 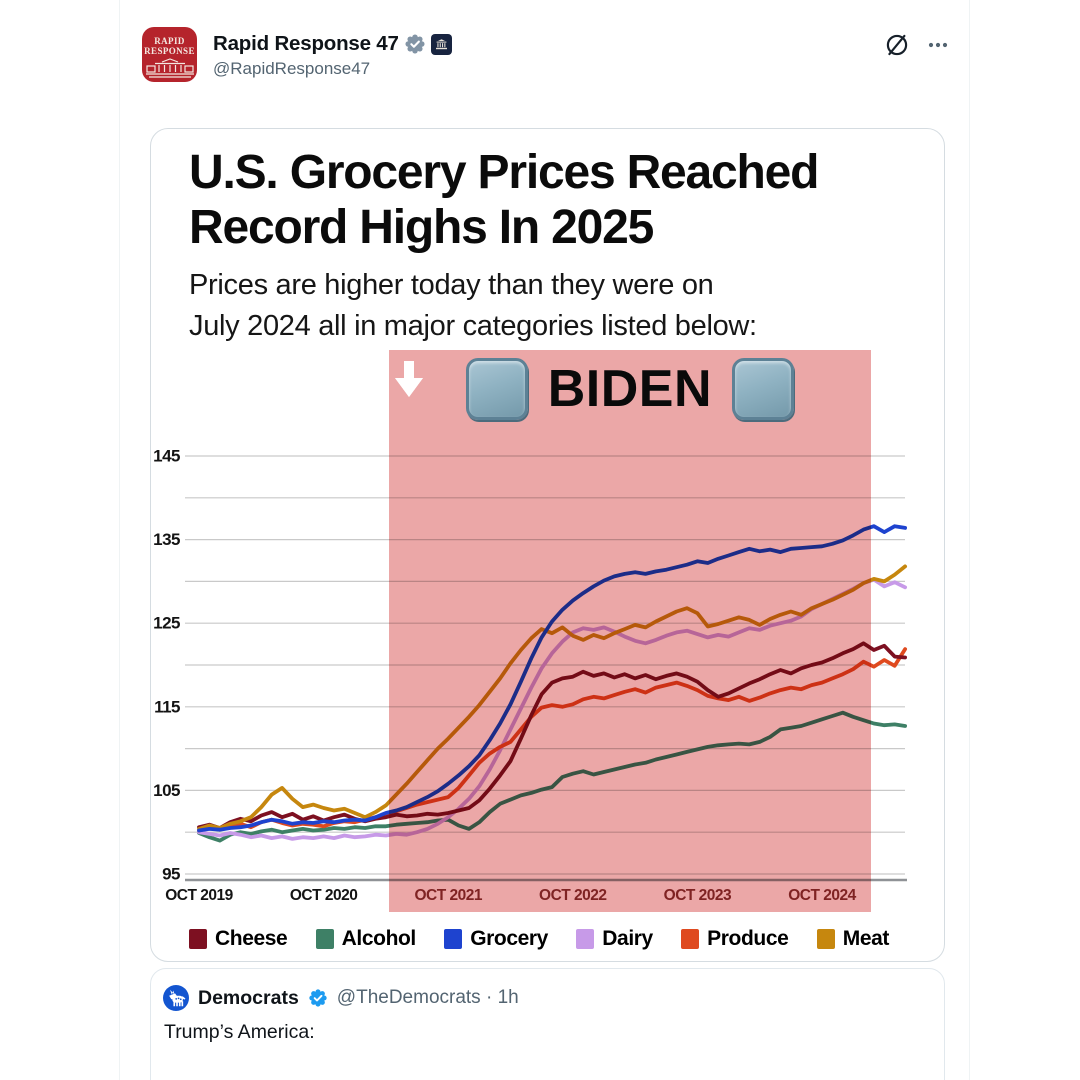 I want to click on legend-label: Grocery, so click(x=509, y=938).